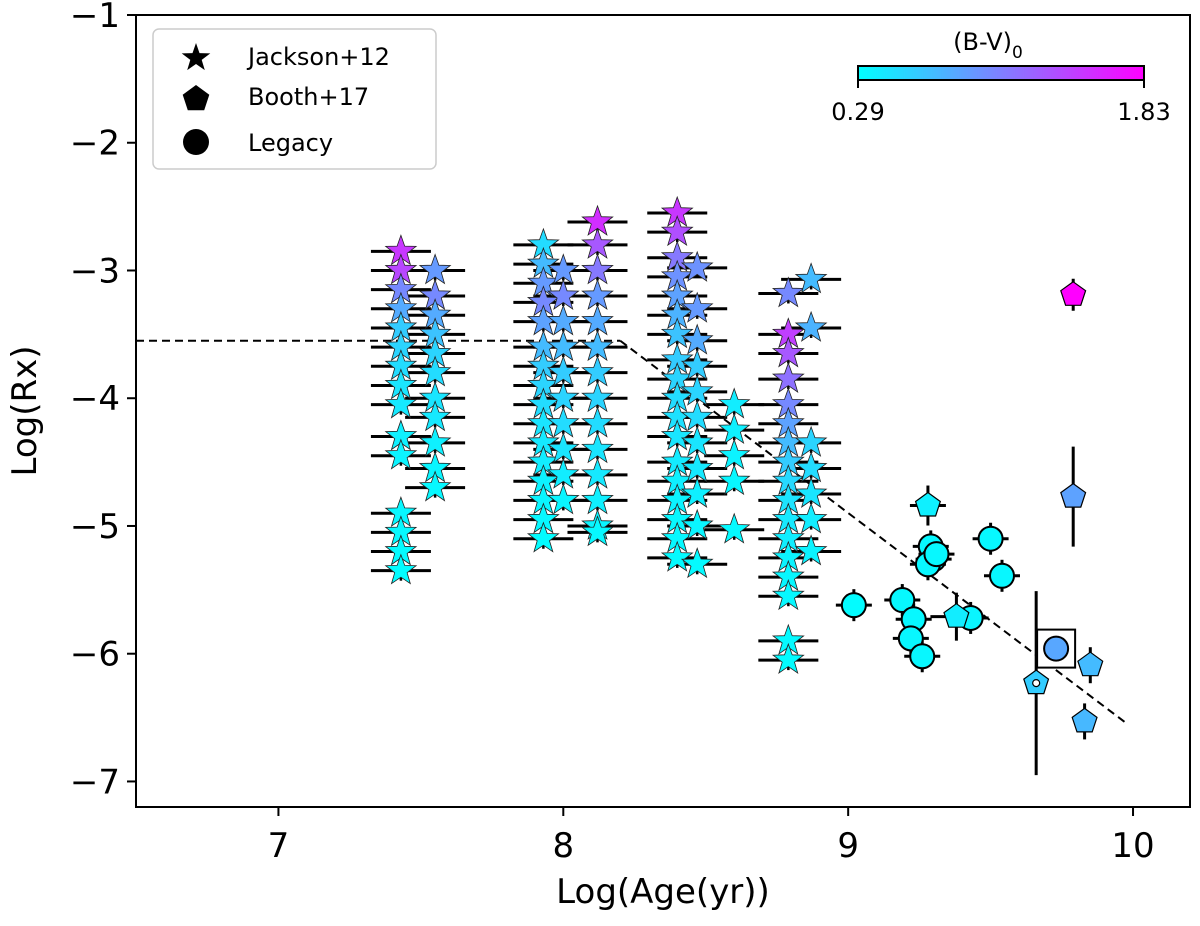 This screenshot has height=926, width=1200. I want to click on x-tick-label: 8, so click(563, 846).